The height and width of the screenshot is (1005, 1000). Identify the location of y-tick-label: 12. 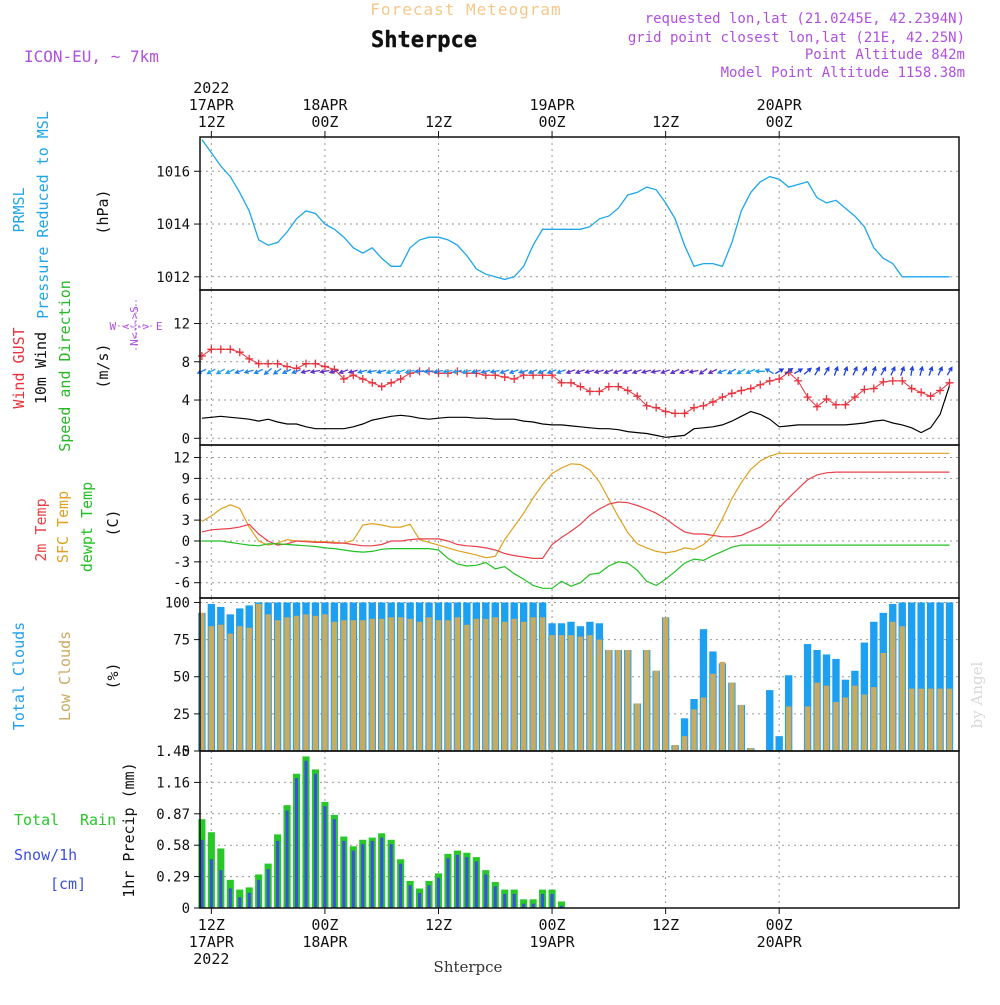
(181, 459).